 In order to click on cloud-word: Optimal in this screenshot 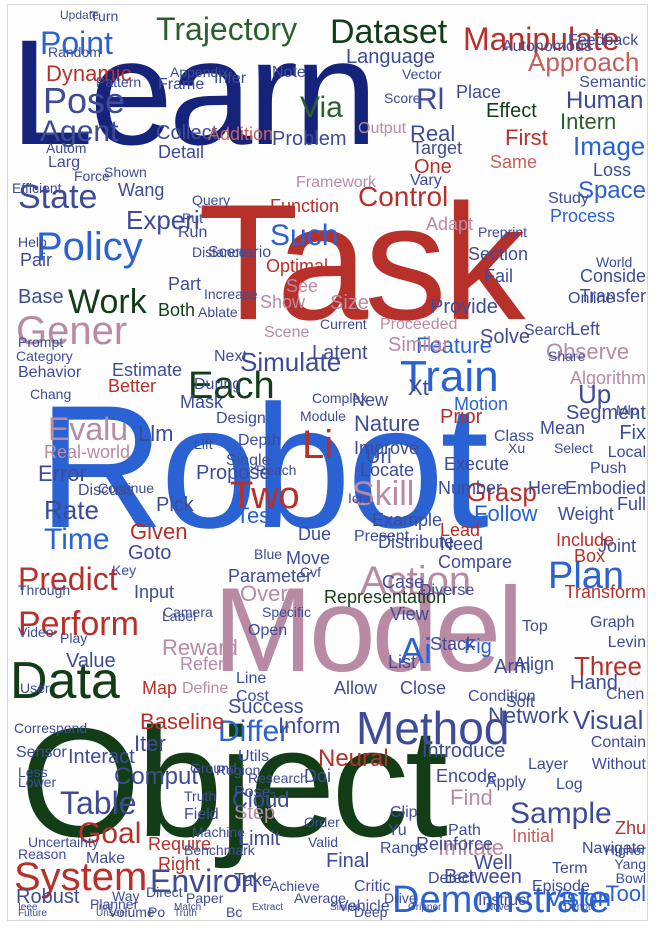, I will do `click(297, 266)`.